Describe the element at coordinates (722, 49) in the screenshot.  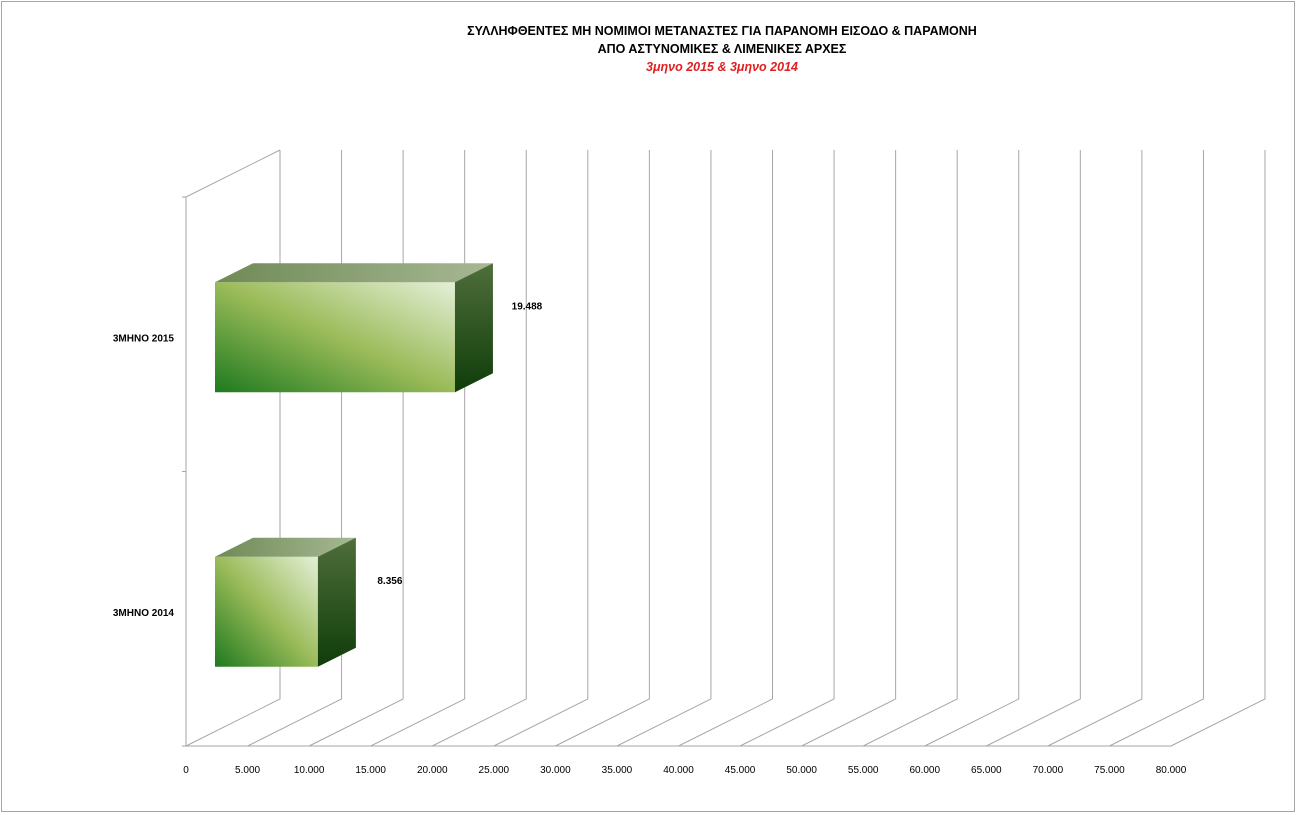
I see `chart-title-line2: ΑΠΟ ΑΣΤΥΝΟΜΙΚΕΣ & ΛΙΜΕΝΙΚΕΣ ΑΡΧΕΣ` at that location.